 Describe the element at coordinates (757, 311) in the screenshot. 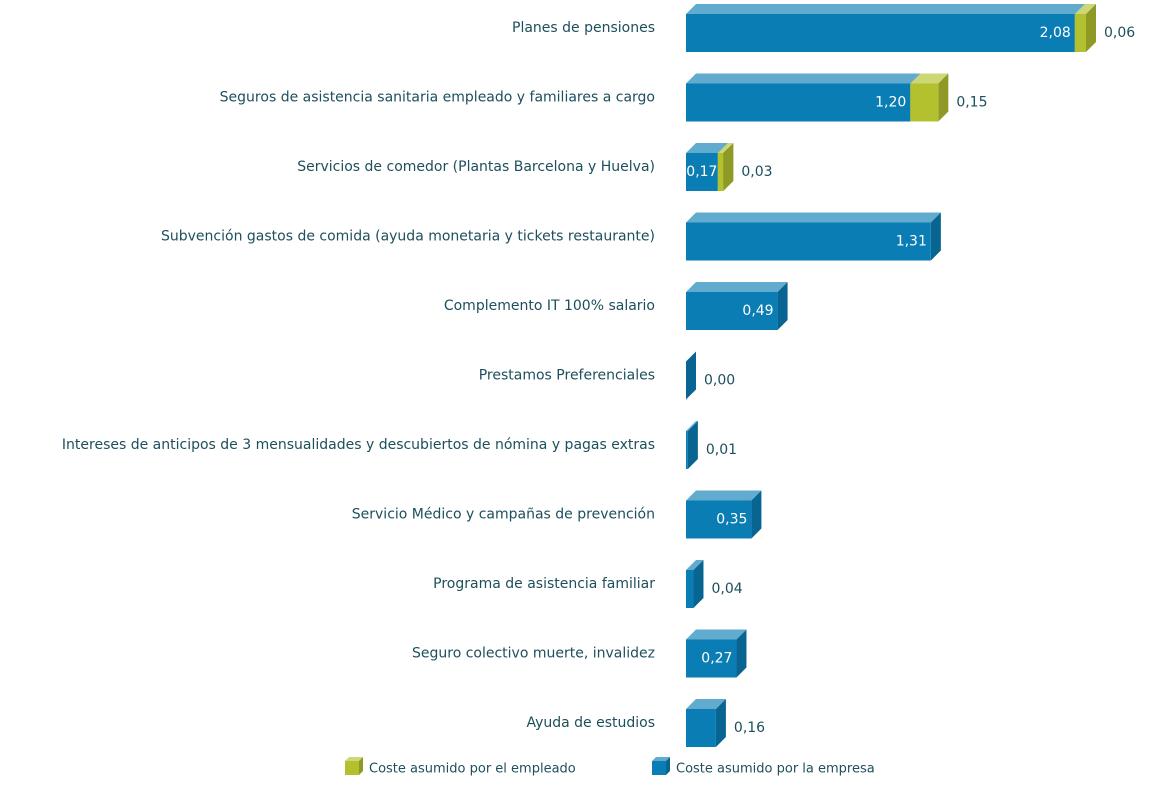

I see `value-label: 0,49` at that location.